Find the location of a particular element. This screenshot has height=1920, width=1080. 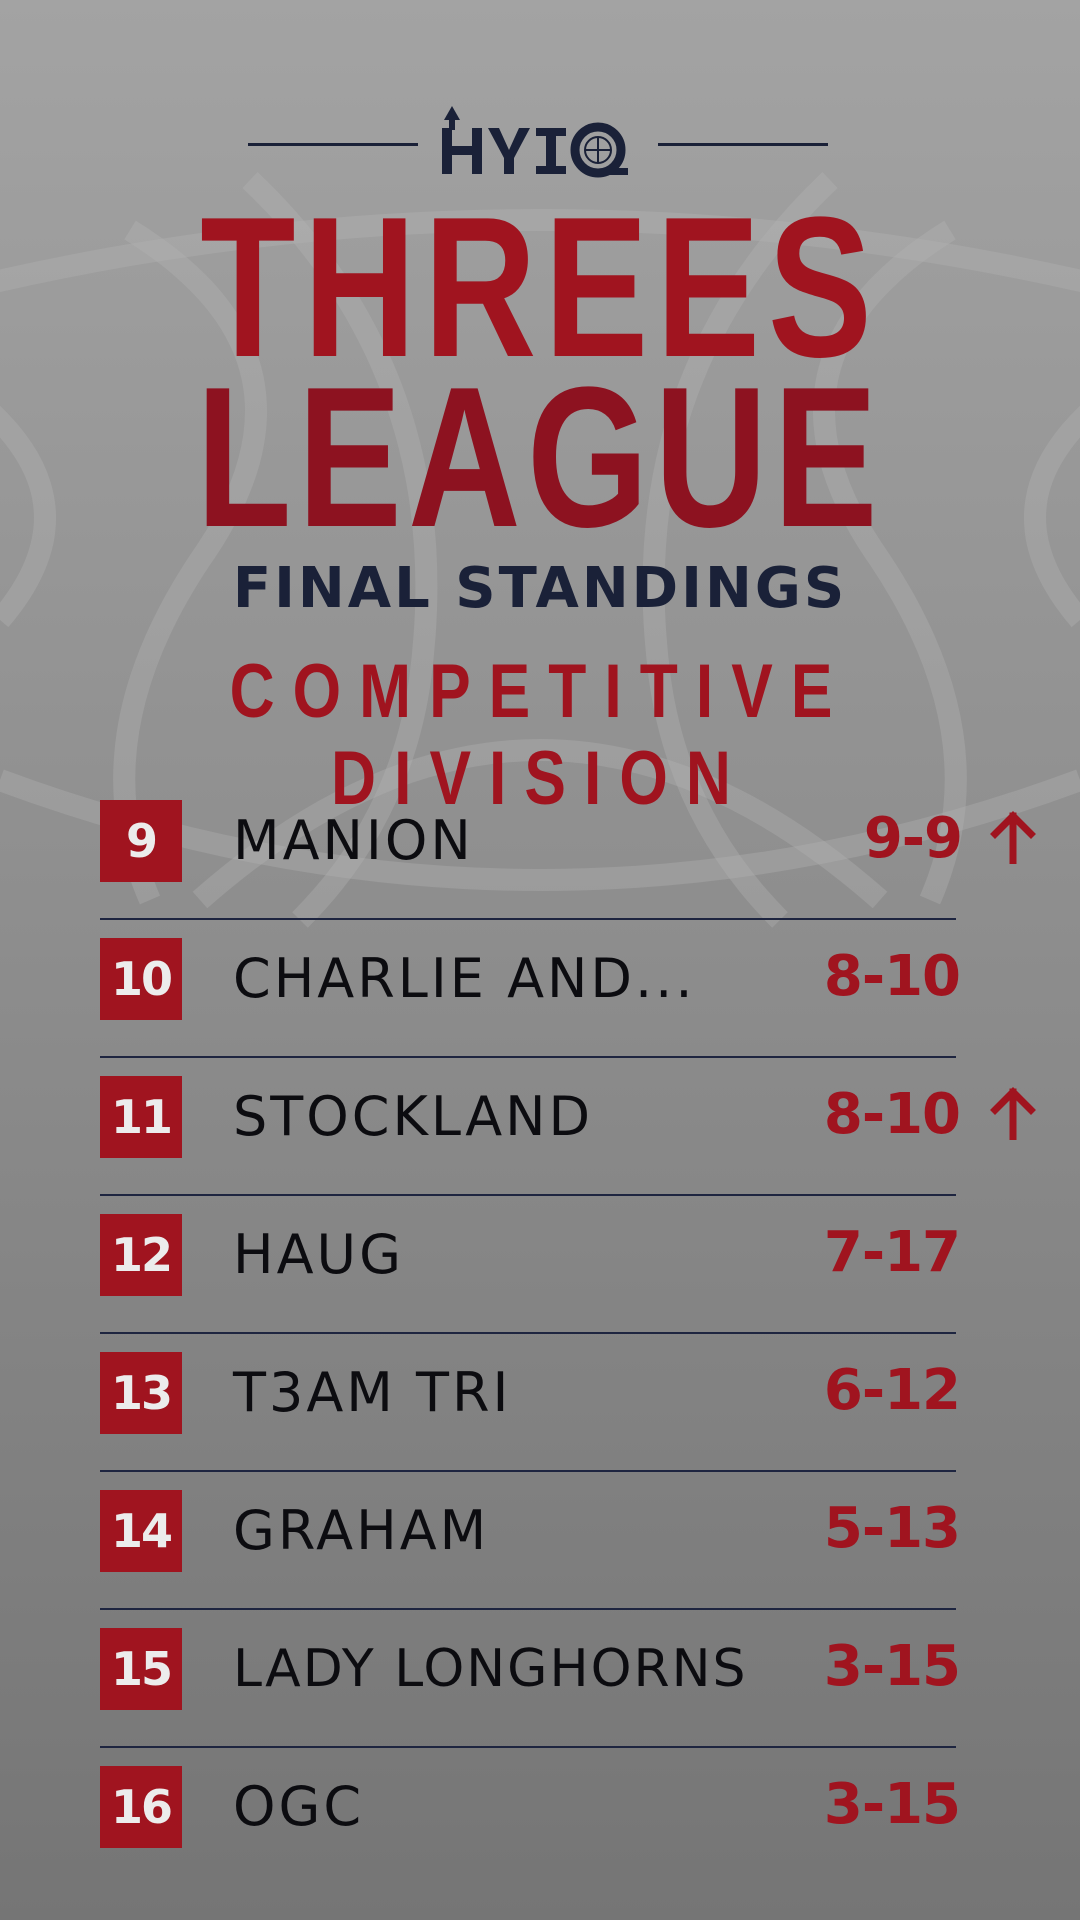

rank-badge: 12 is located at coordinates (141, 1255).